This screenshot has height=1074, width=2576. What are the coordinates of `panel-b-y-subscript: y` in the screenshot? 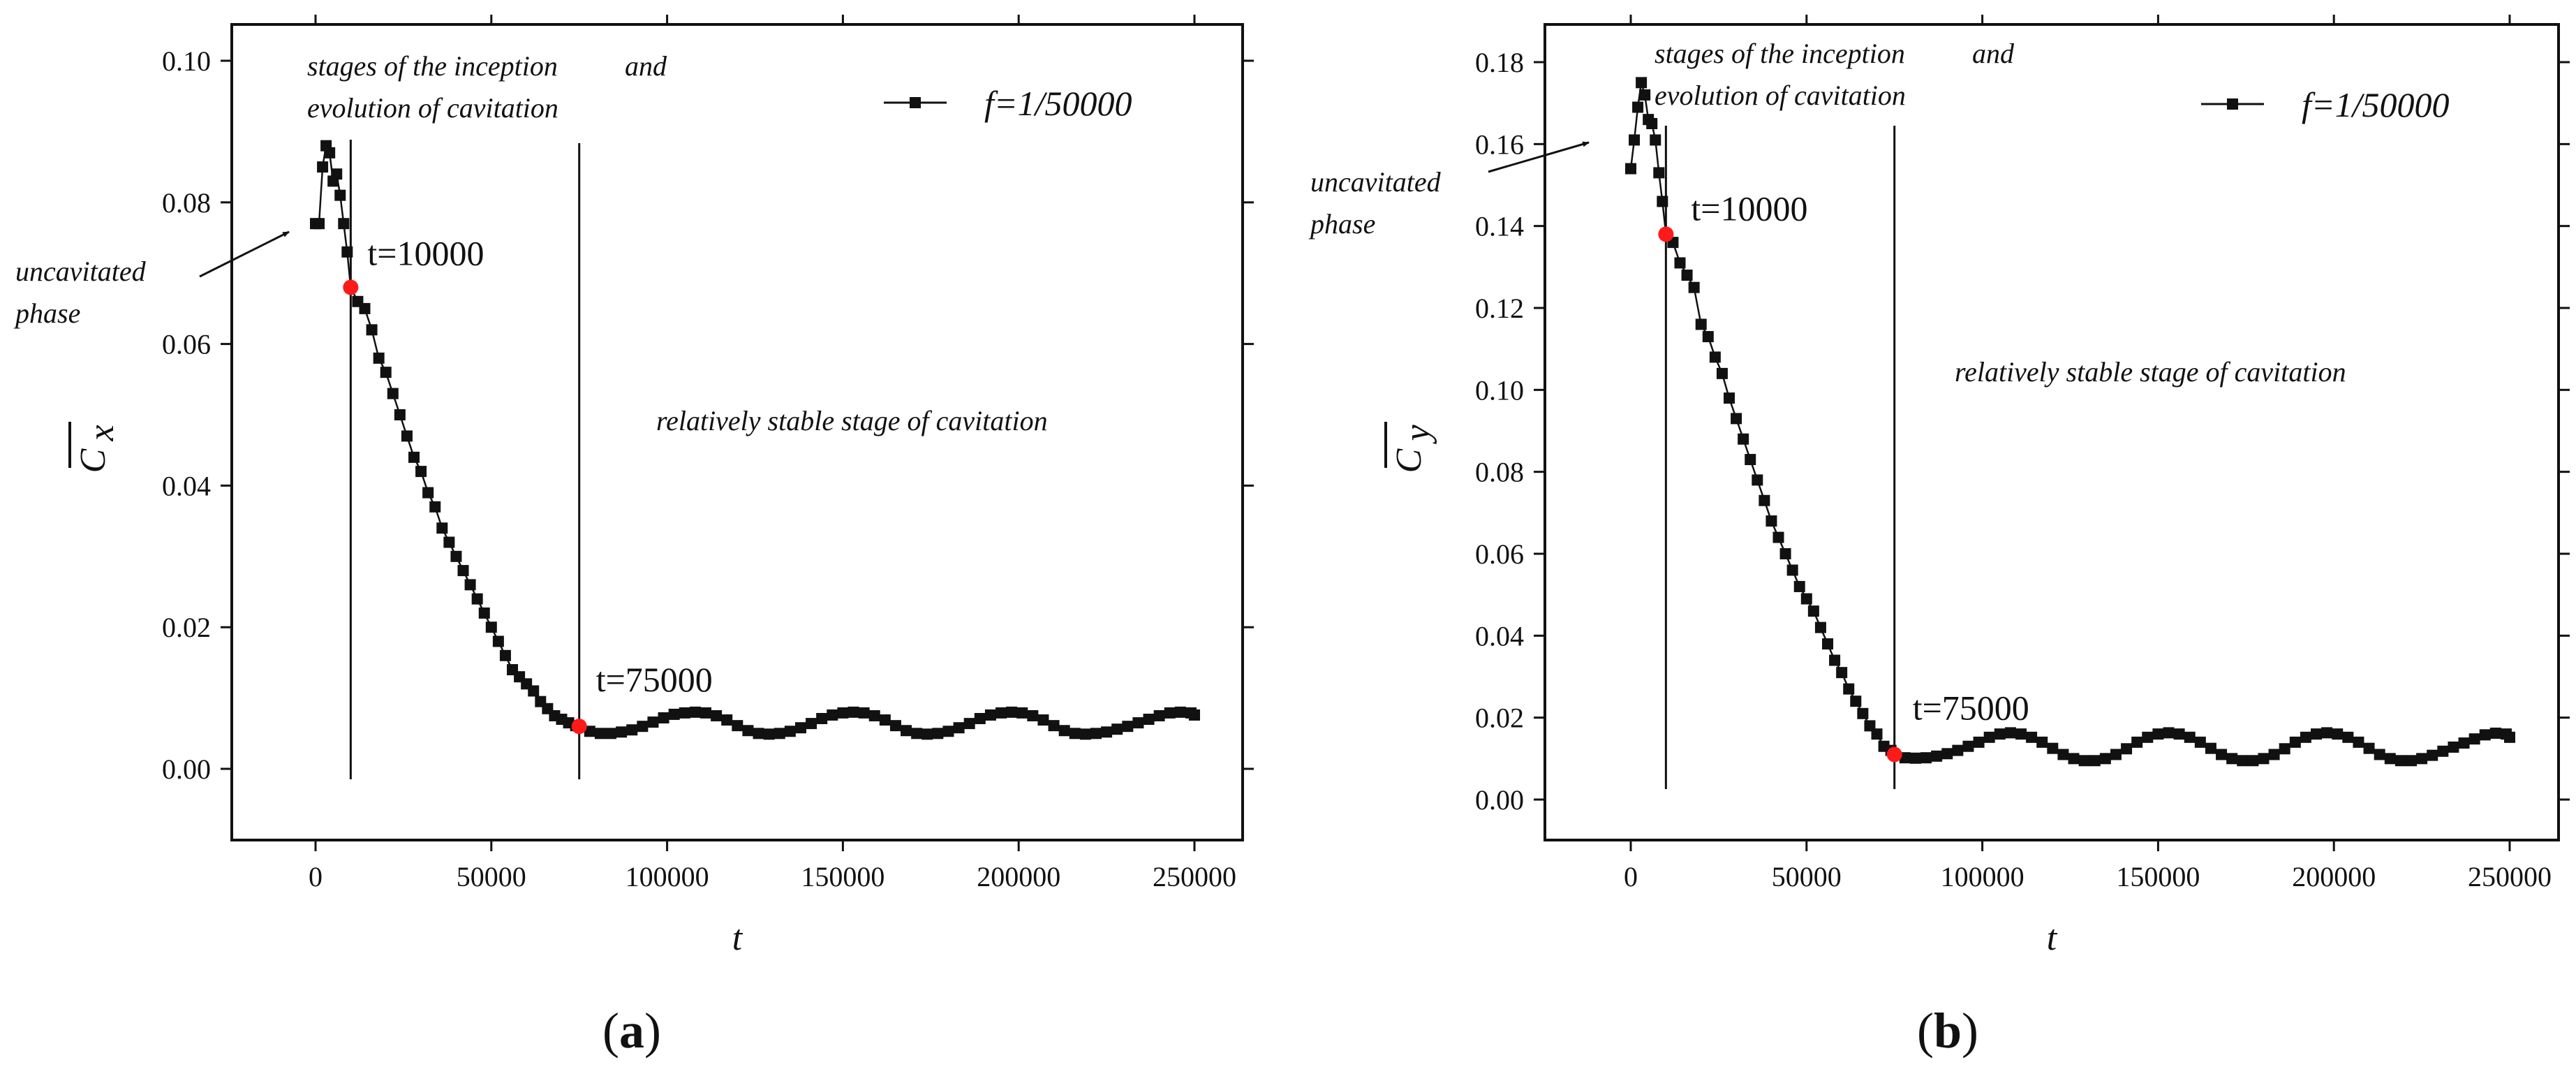 It's located at (1417, 435).